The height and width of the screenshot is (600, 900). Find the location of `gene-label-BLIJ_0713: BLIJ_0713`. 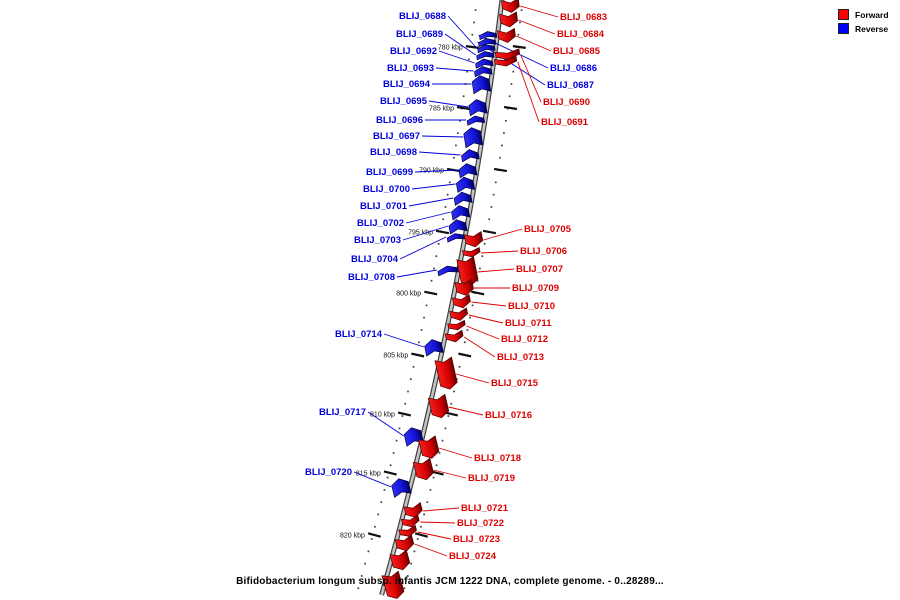

gene-label-BLIJ_0713: BLIJ_0713 is located at coordinates (520, 357).